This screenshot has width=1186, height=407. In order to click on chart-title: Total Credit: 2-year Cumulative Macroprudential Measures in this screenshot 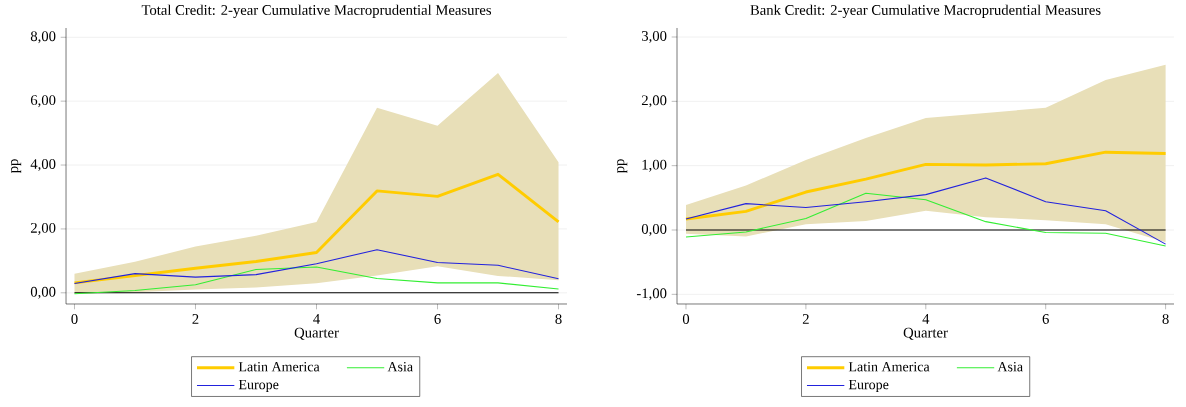, I will do `click(316, 11)`.